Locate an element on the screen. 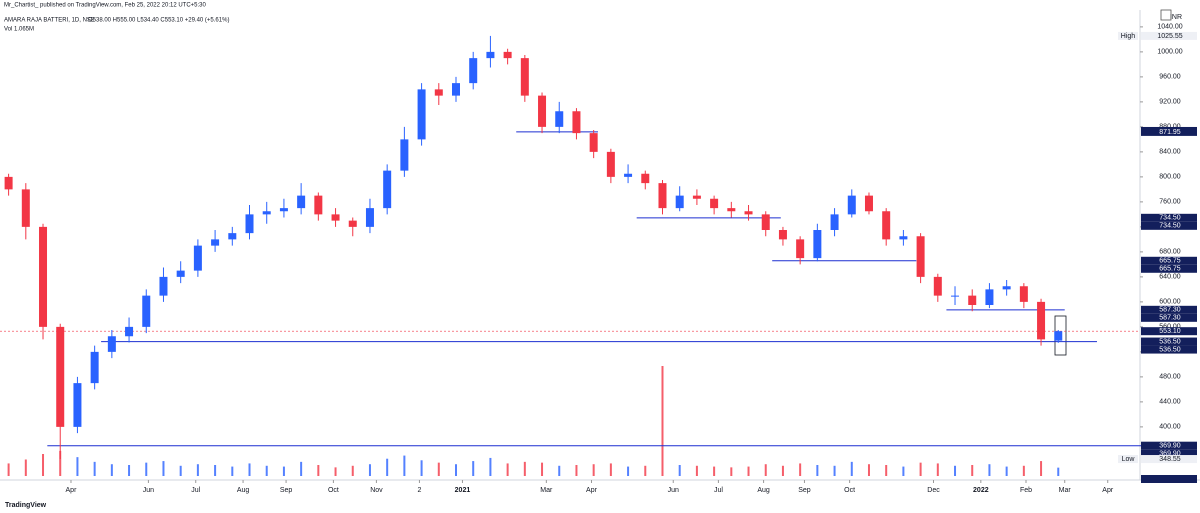  volume-legend: Vol 1.065M is located at coordinates (19, 30).